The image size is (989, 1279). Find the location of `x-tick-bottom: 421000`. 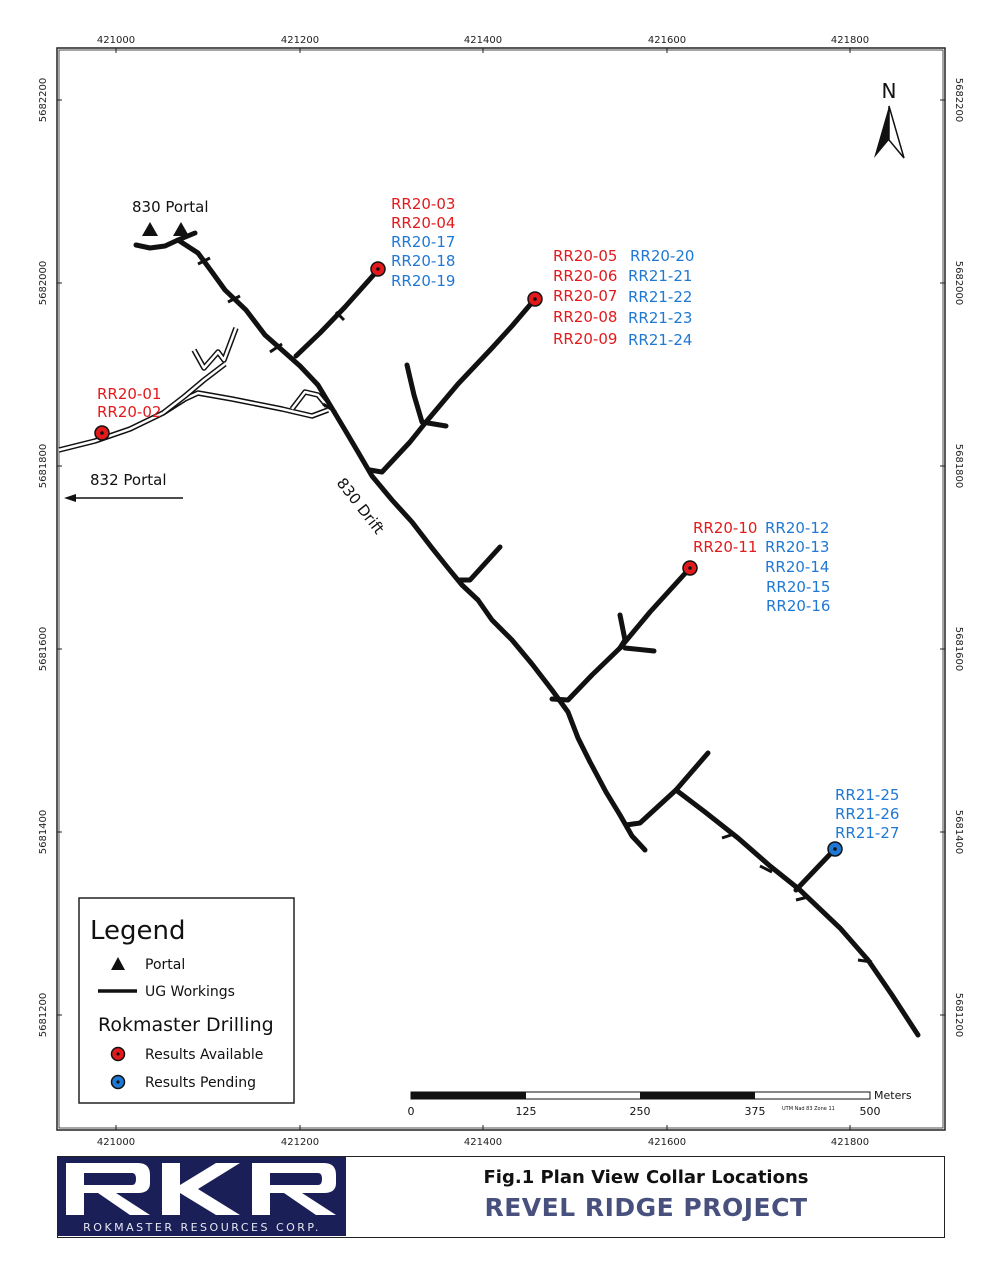

x-tick-bottom: 421000 is located at coordinates (116, 1142).